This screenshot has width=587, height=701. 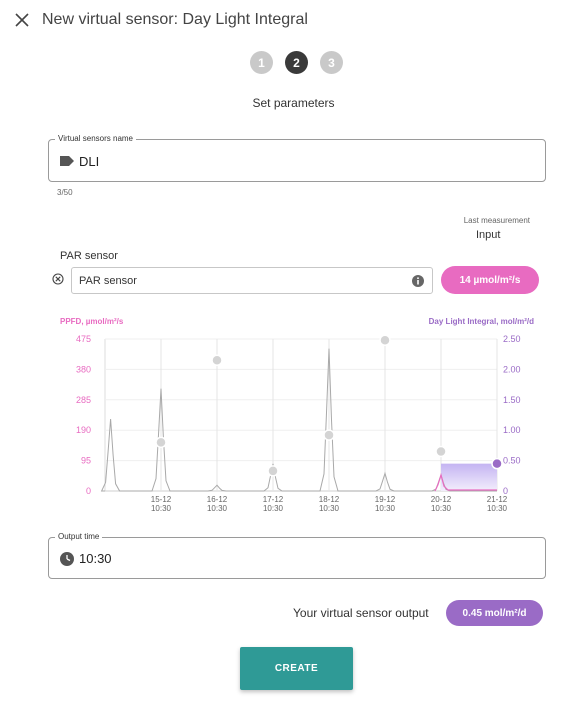 I want to click on x-axis-tick-date: 18-12, so click(x=329, y=499).